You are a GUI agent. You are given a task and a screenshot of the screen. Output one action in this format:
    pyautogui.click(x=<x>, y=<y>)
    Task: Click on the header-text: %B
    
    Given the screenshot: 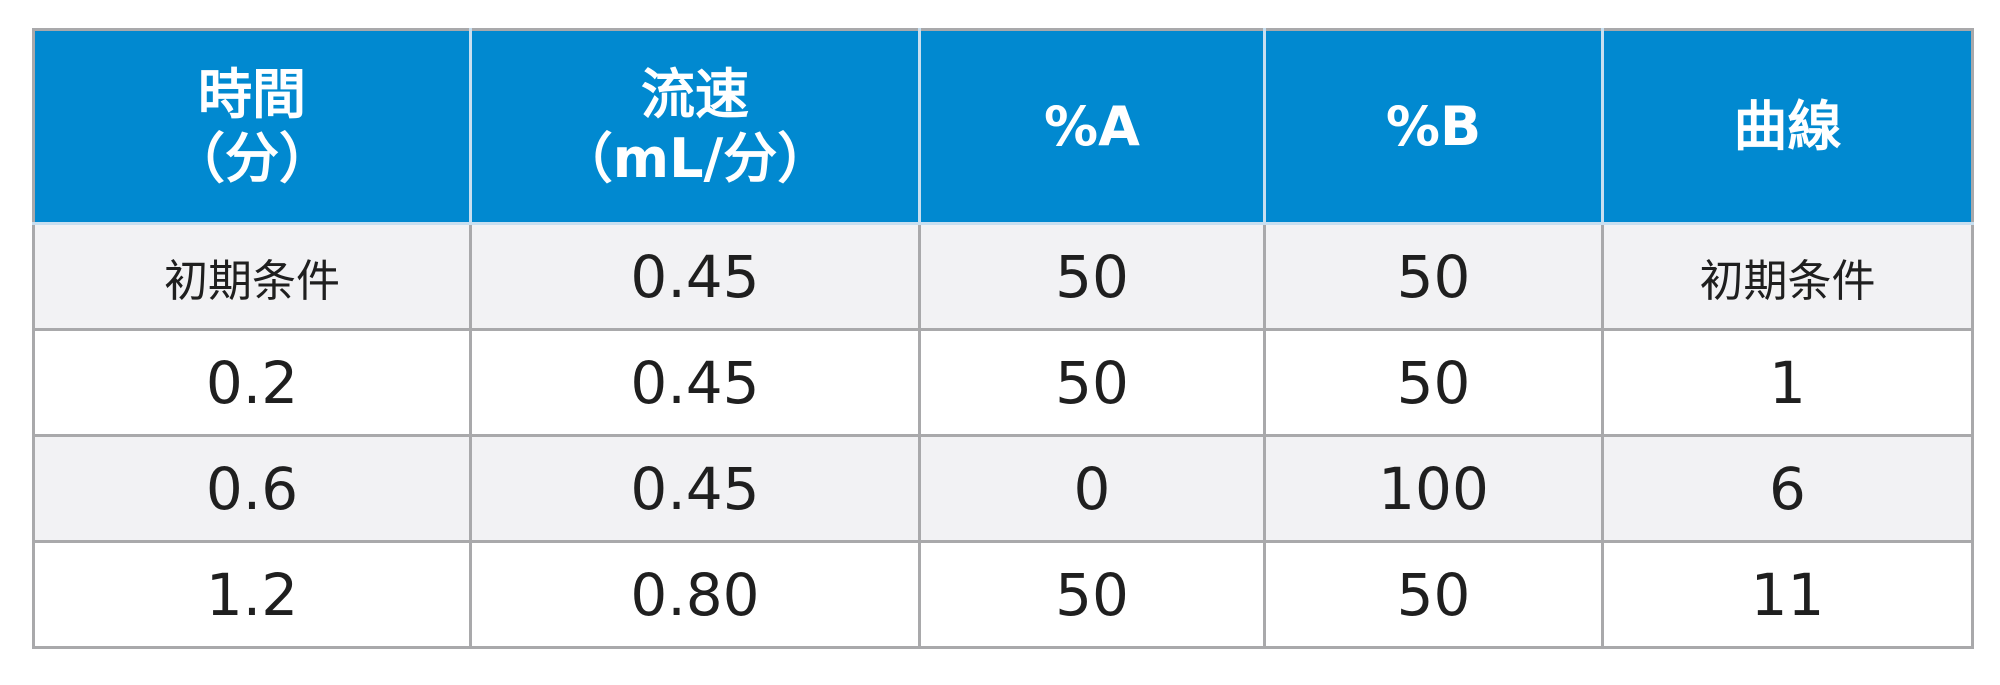 What is the action you would take?
    pyautogui.click(x=1433, y=126)
    